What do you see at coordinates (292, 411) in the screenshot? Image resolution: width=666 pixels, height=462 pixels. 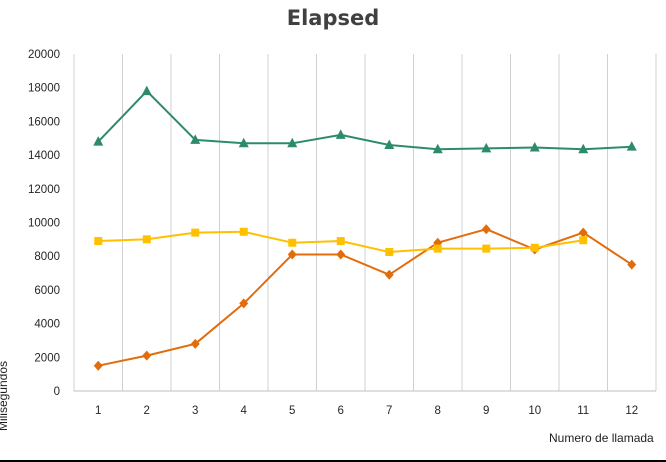 I see `x-tick-label: 5` at bounding box center [292, 411].